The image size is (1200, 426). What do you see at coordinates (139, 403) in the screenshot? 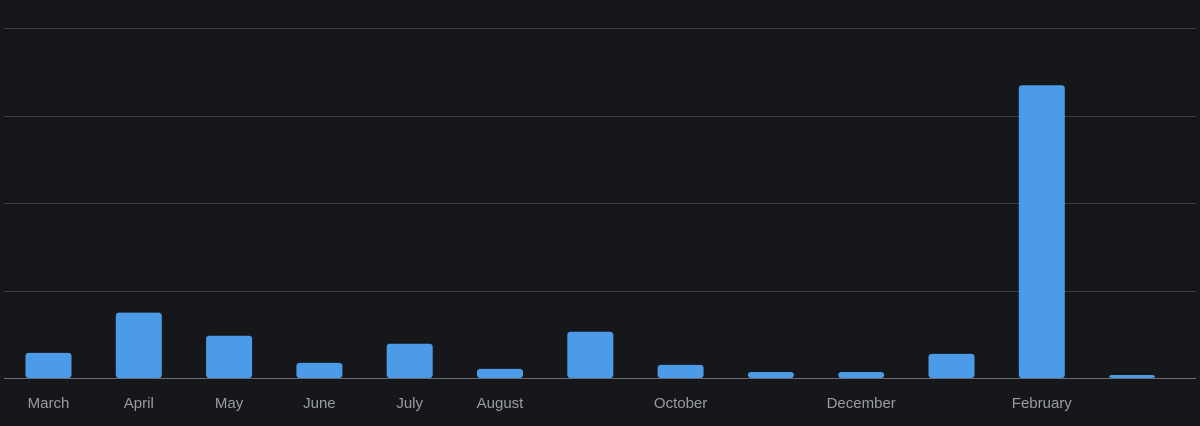
I see `x-tick-label: April` at bounding box center [139, 403].